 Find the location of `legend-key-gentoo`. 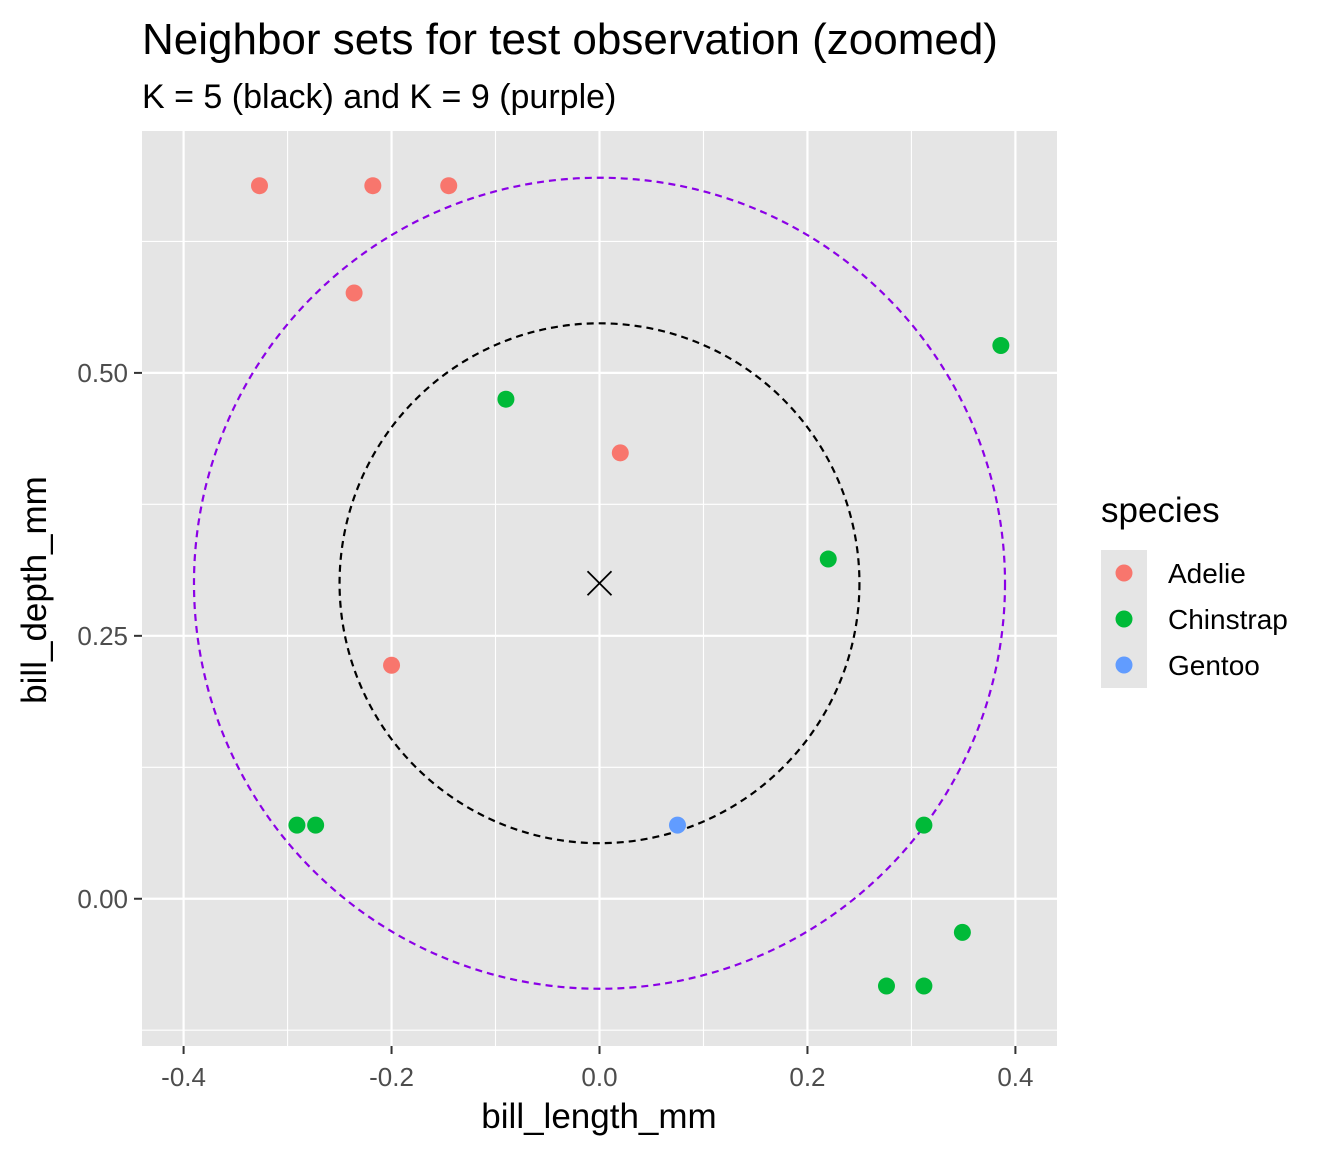

legend-key-gentoo is located at coordinates (1124, 665).